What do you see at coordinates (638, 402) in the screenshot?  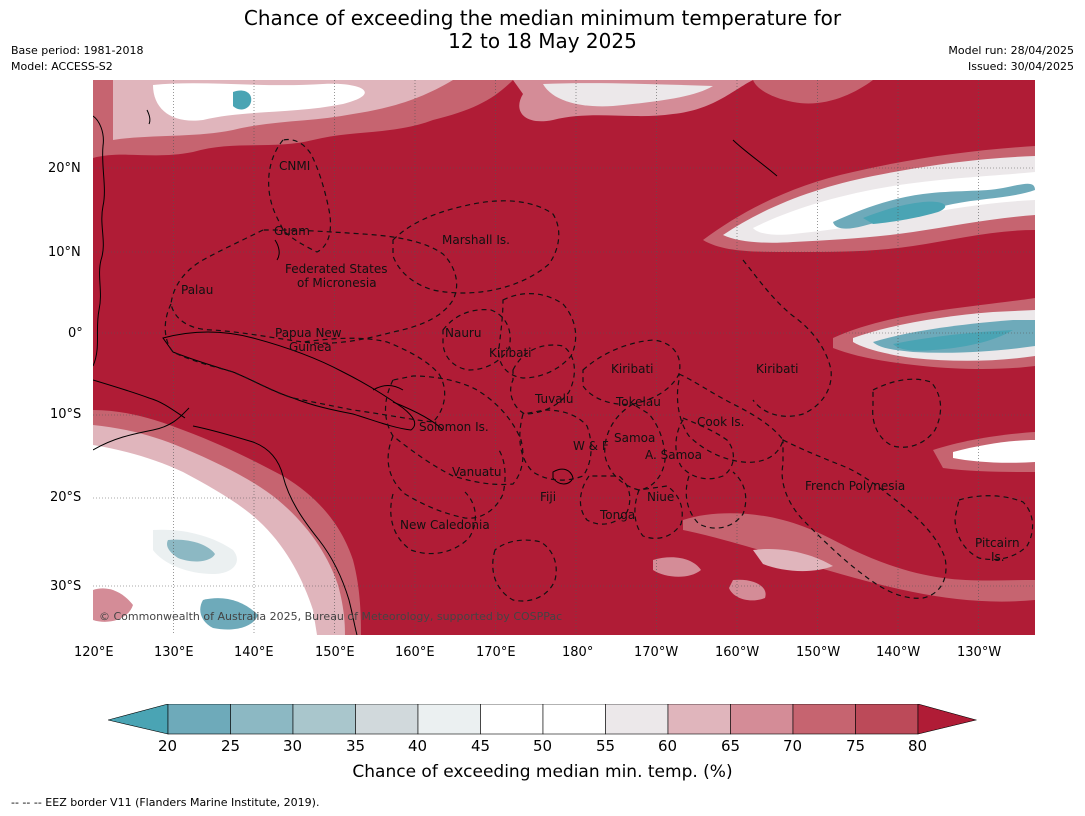 I see `label-tokelau: Tokelau` at bounding box center [638, 402].